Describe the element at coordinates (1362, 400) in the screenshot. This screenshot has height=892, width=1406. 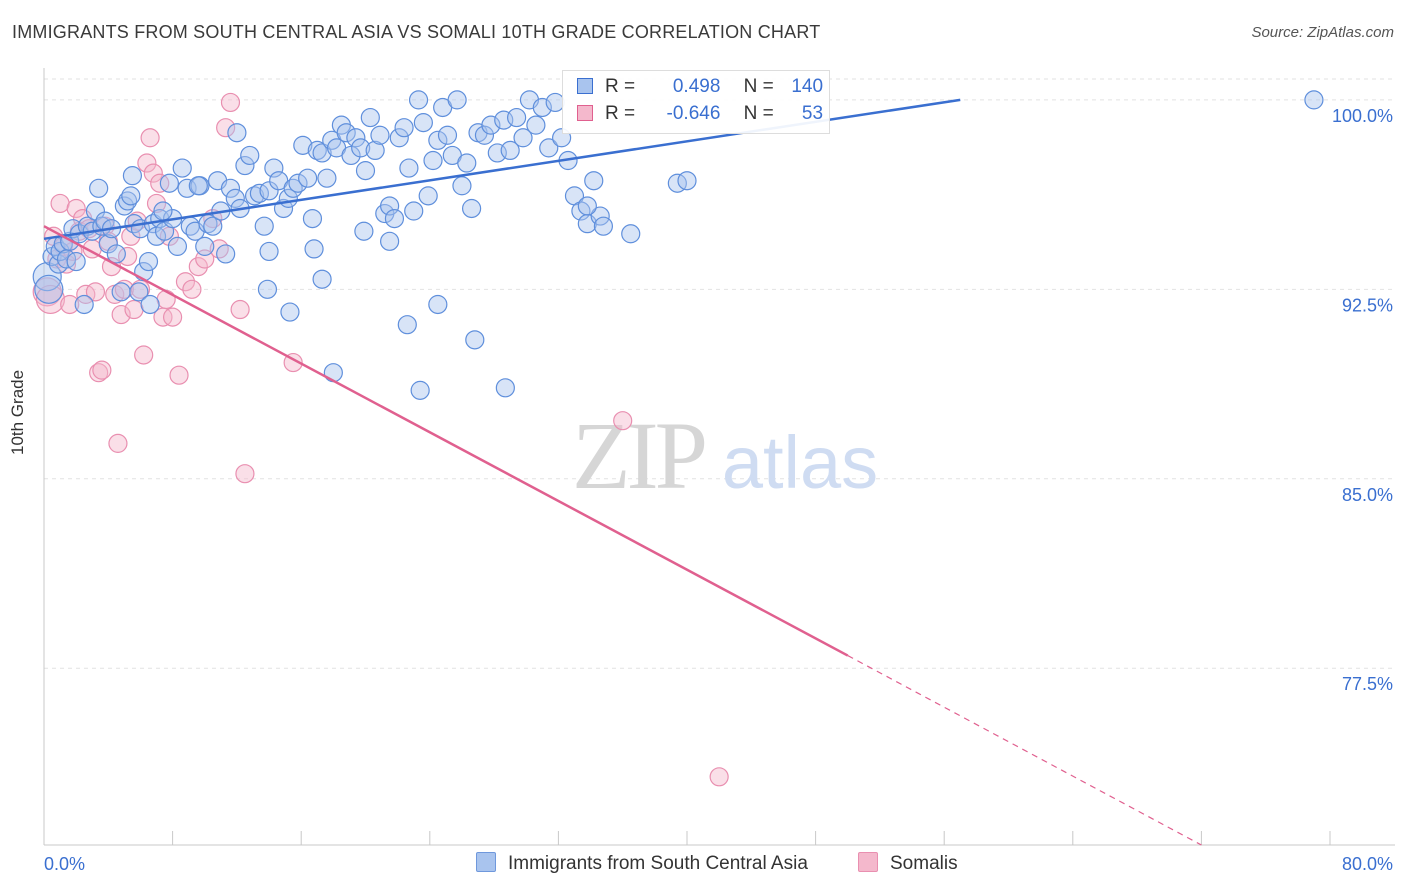
I see `y-tick-labels: 77.5% 85.0% 92.5% 100.0%` at that location.